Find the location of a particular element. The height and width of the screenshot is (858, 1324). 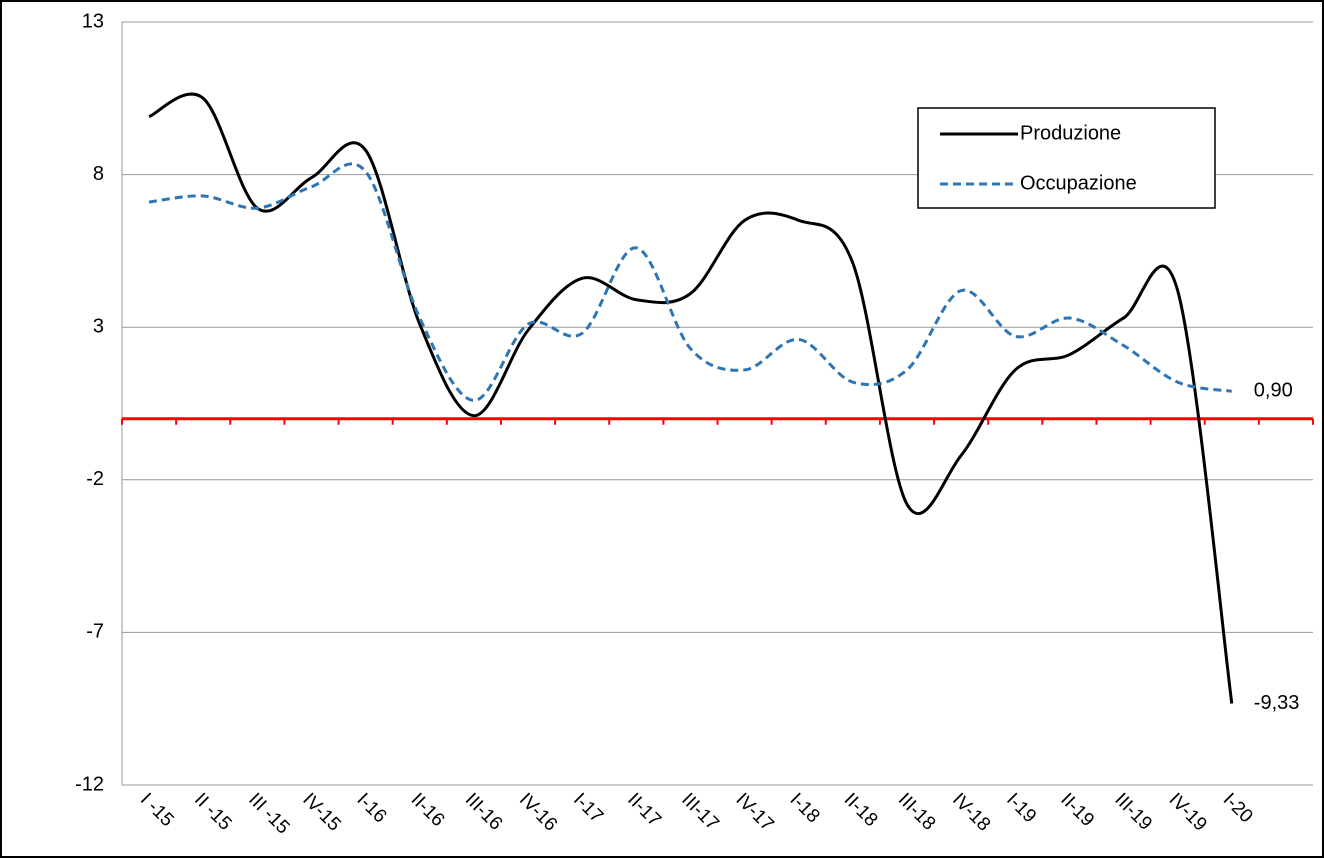

y-tick-label: -7 is located at coordinates (95, 632).